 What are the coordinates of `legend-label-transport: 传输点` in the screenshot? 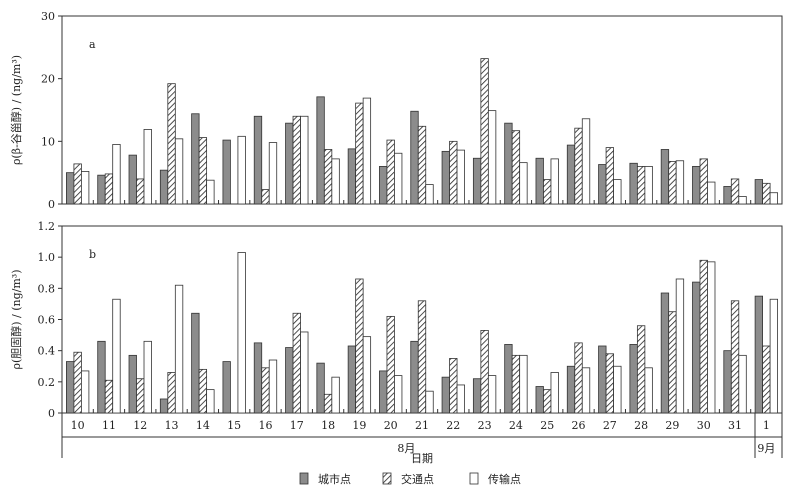 It's located at (504, 479).